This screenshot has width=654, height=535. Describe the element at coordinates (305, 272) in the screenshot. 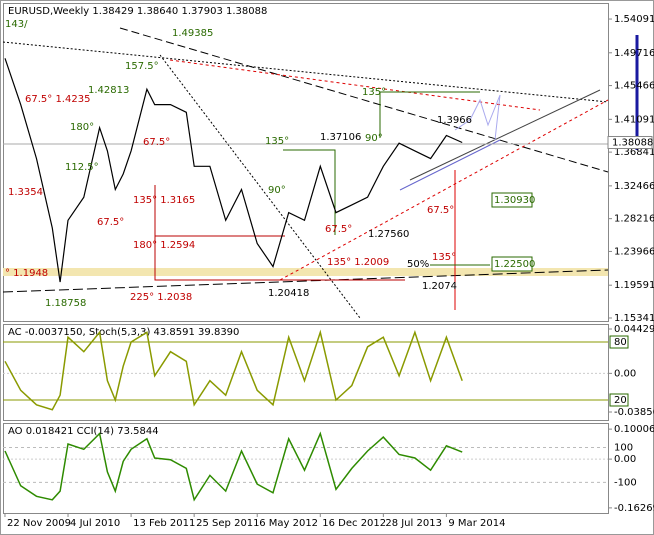

I see `support-zone` at that location.